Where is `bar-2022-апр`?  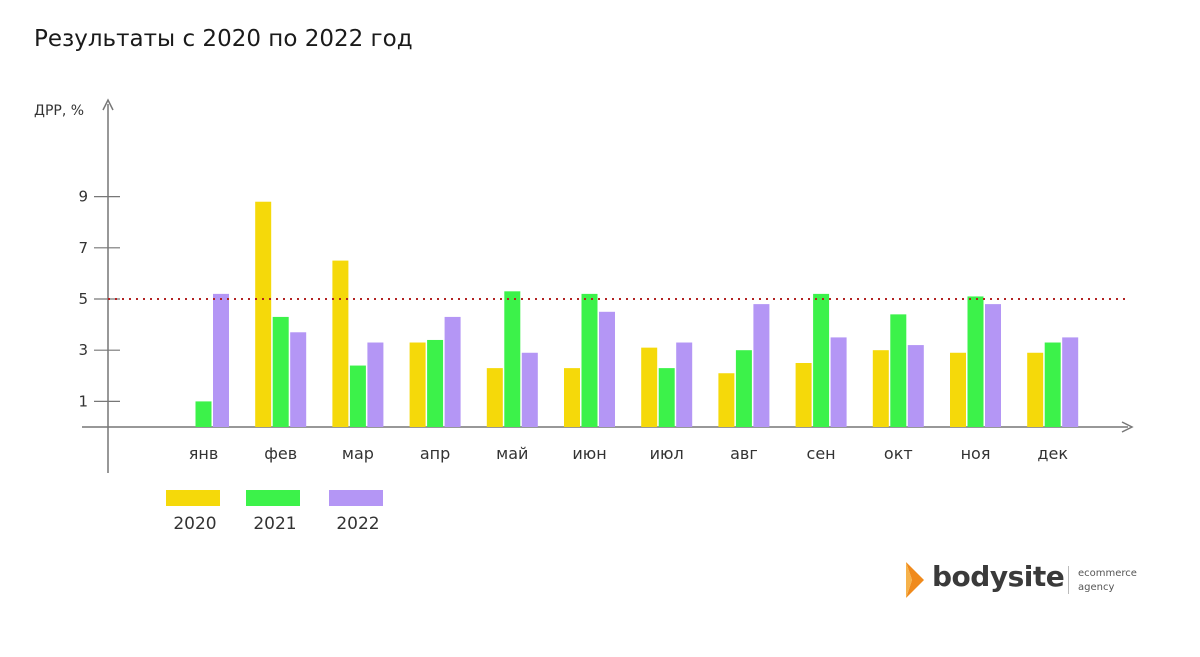 bar-2022-апр is located at coordinates (452, 371).